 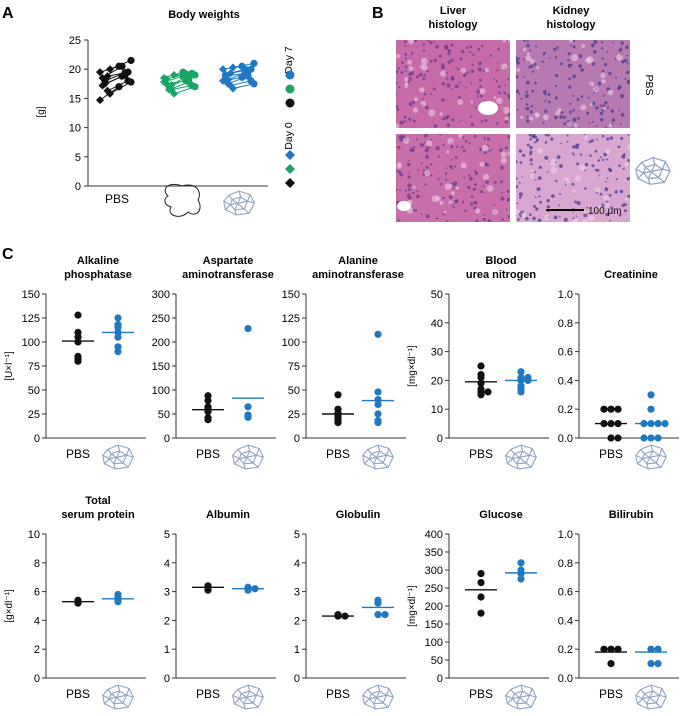 What do you see at coordinates (434, 535) in the screenshot?
I see `y-tick-label: 400` at bounding box center [434, 535].